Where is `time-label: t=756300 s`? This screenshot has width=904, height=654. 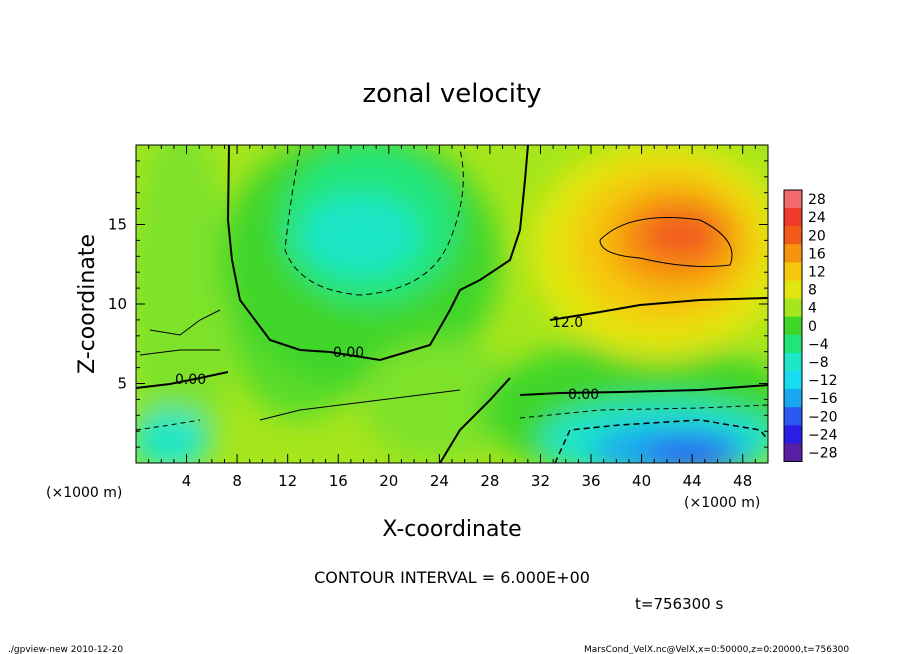 time-label: t=756300 s is located at coordinates (679, 604).